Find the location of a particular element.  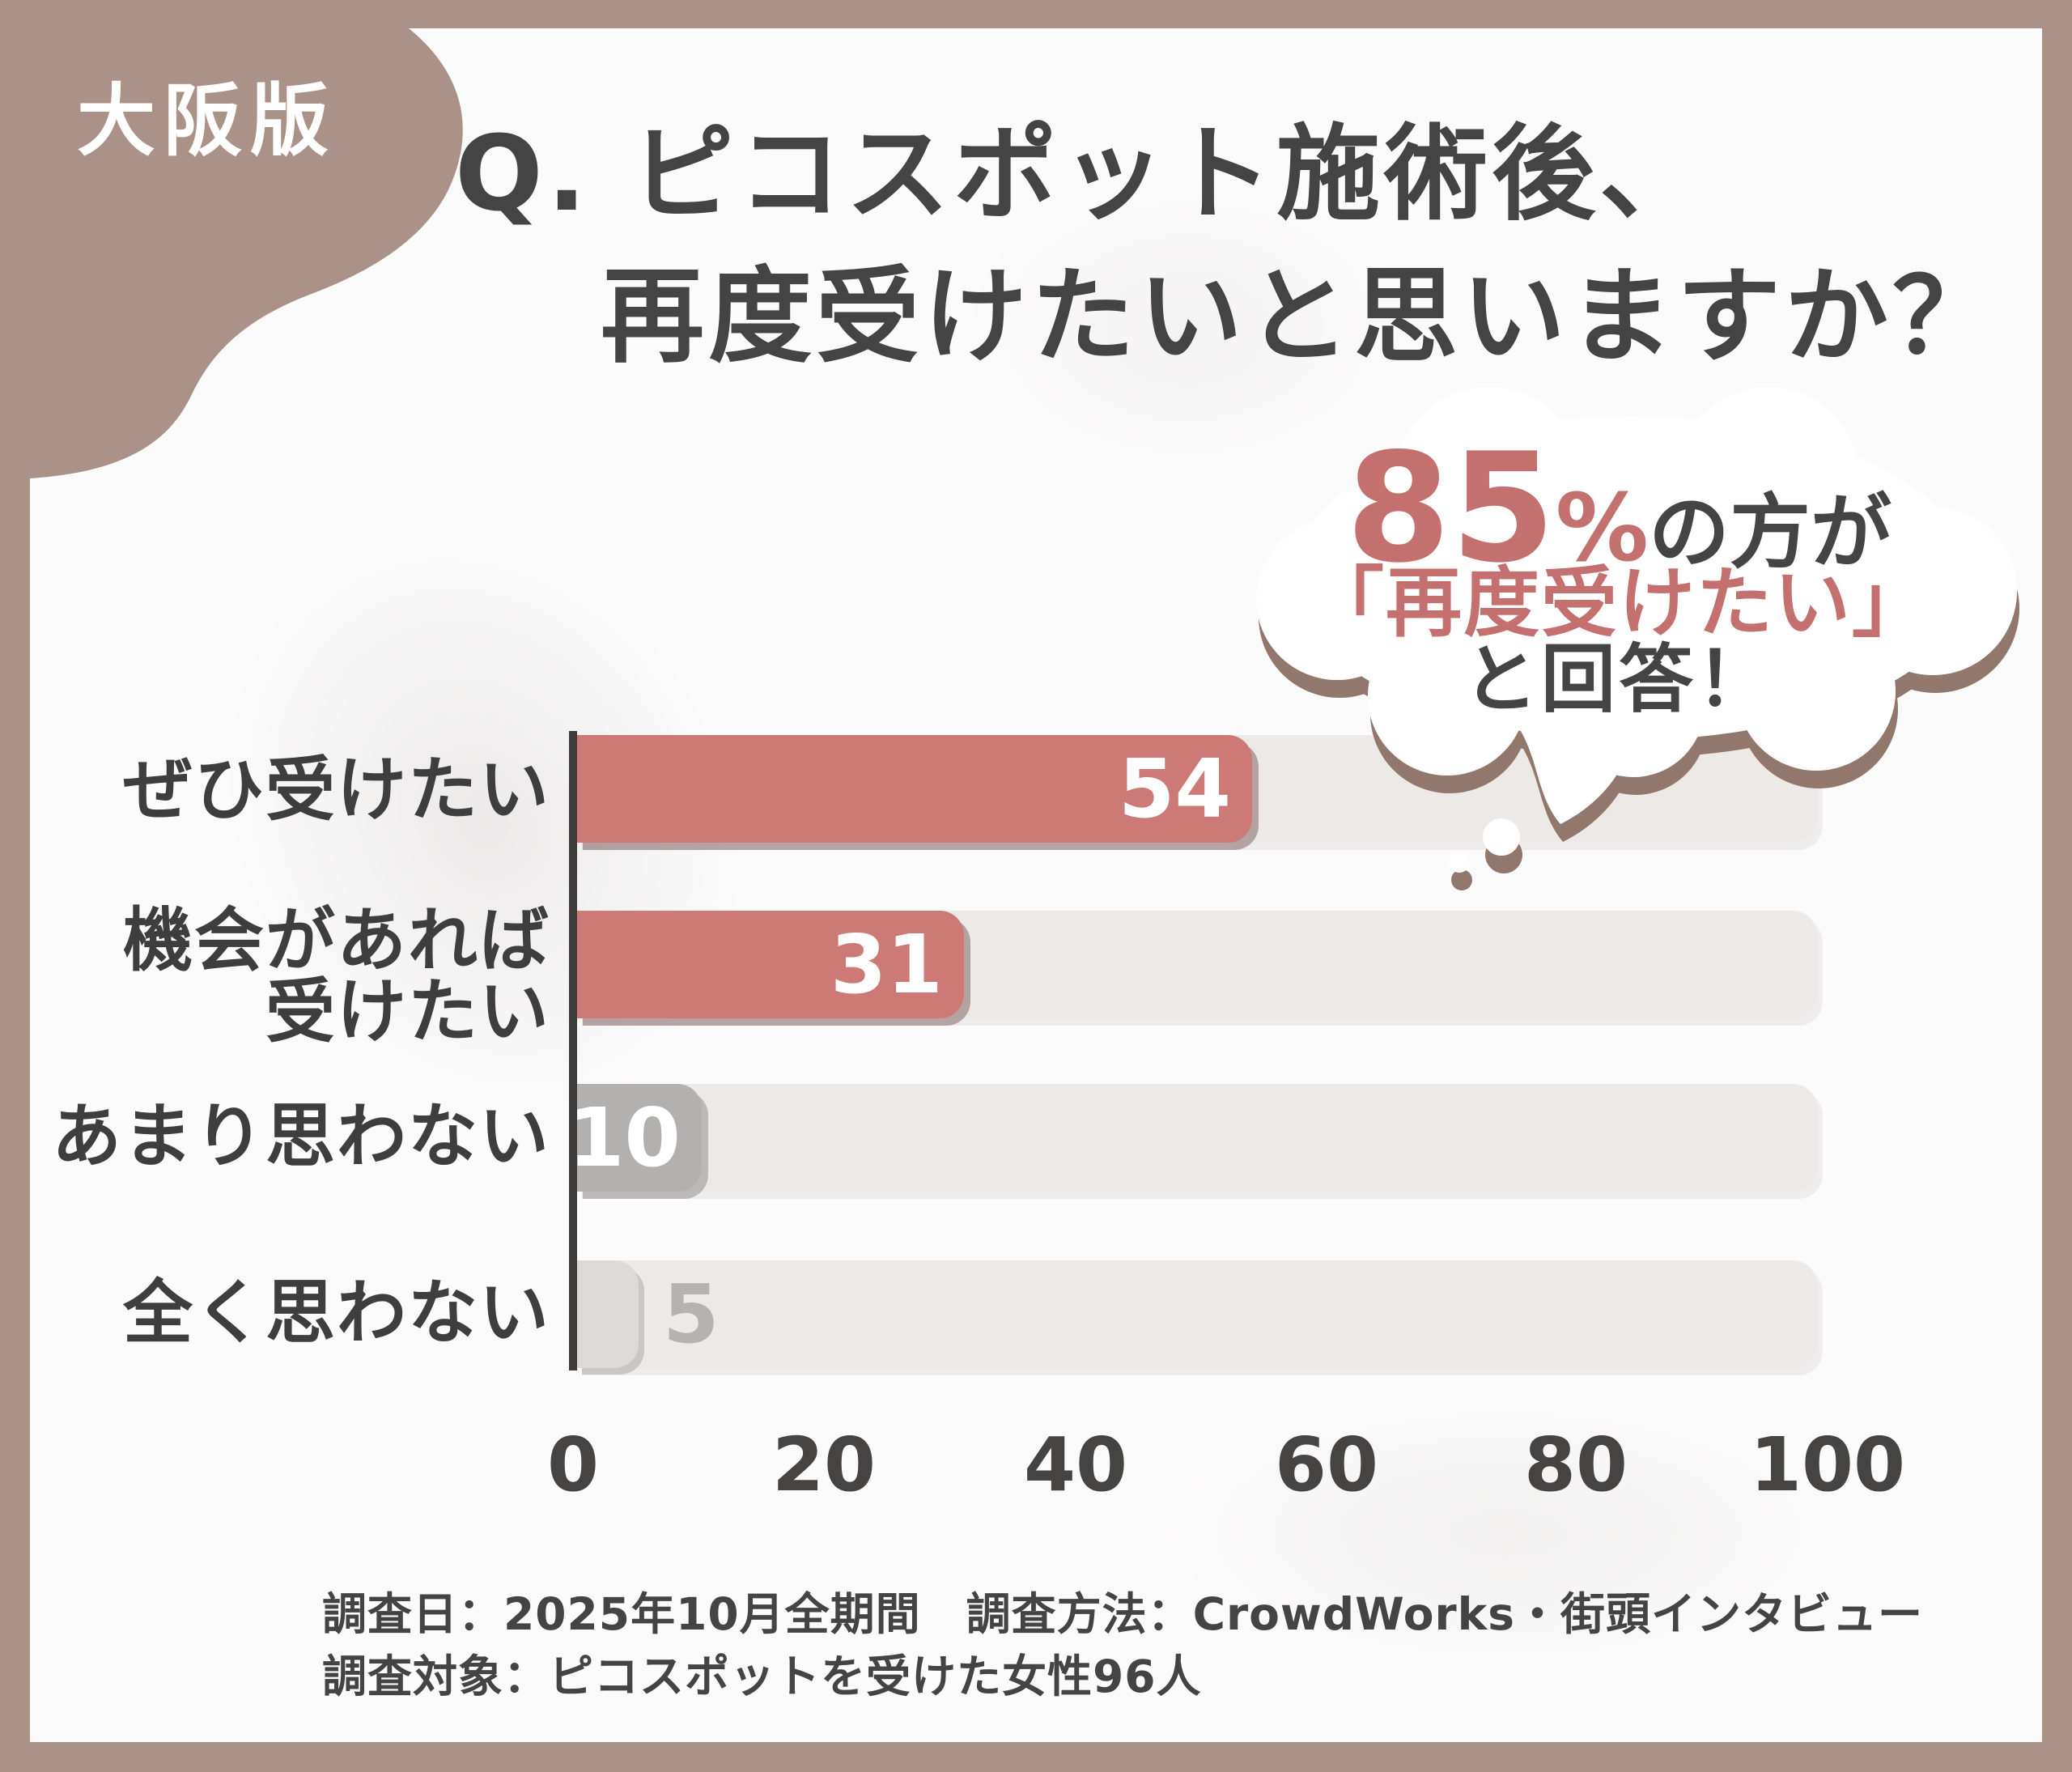

bar-amari-omowanai: 10 is located at coordinates (635, 1138).